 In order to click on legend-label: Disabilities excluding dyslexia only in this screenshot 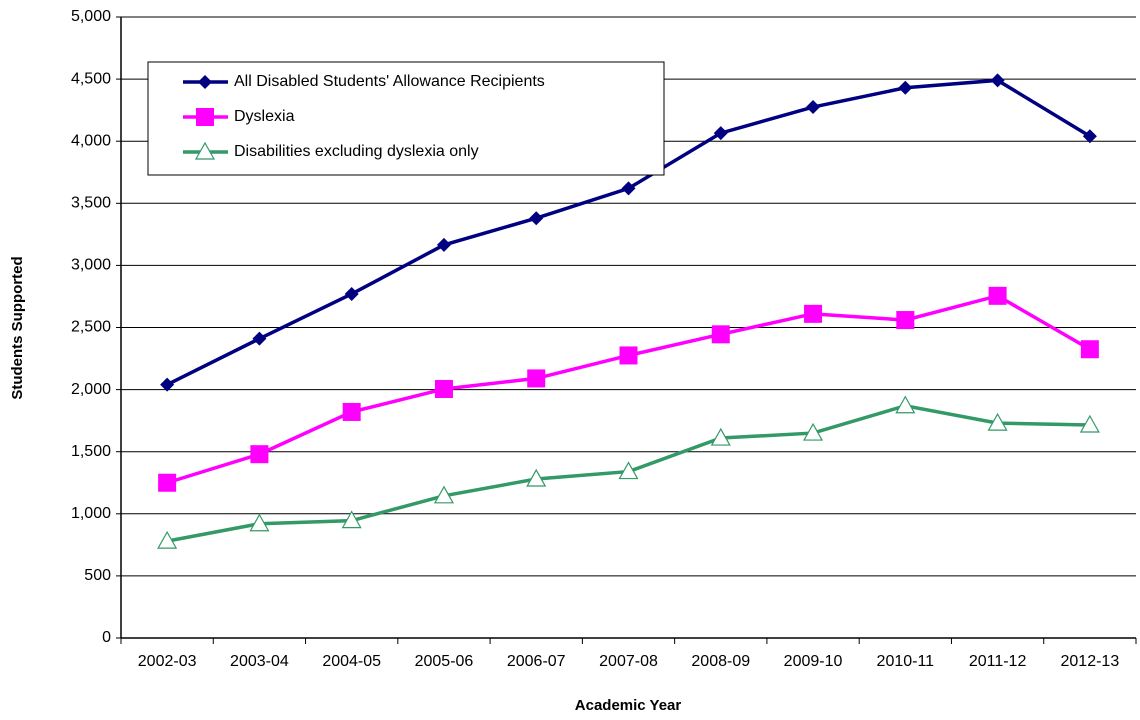, I will do `click(356, 151)`.